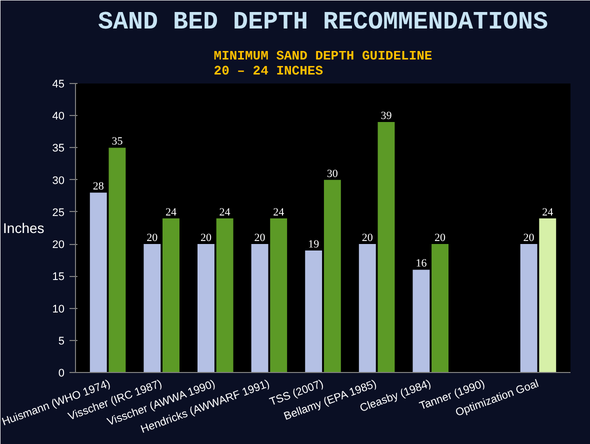 This screenshot has width=590, height=444. I want to click on data-label: 28, so click(98, 186).